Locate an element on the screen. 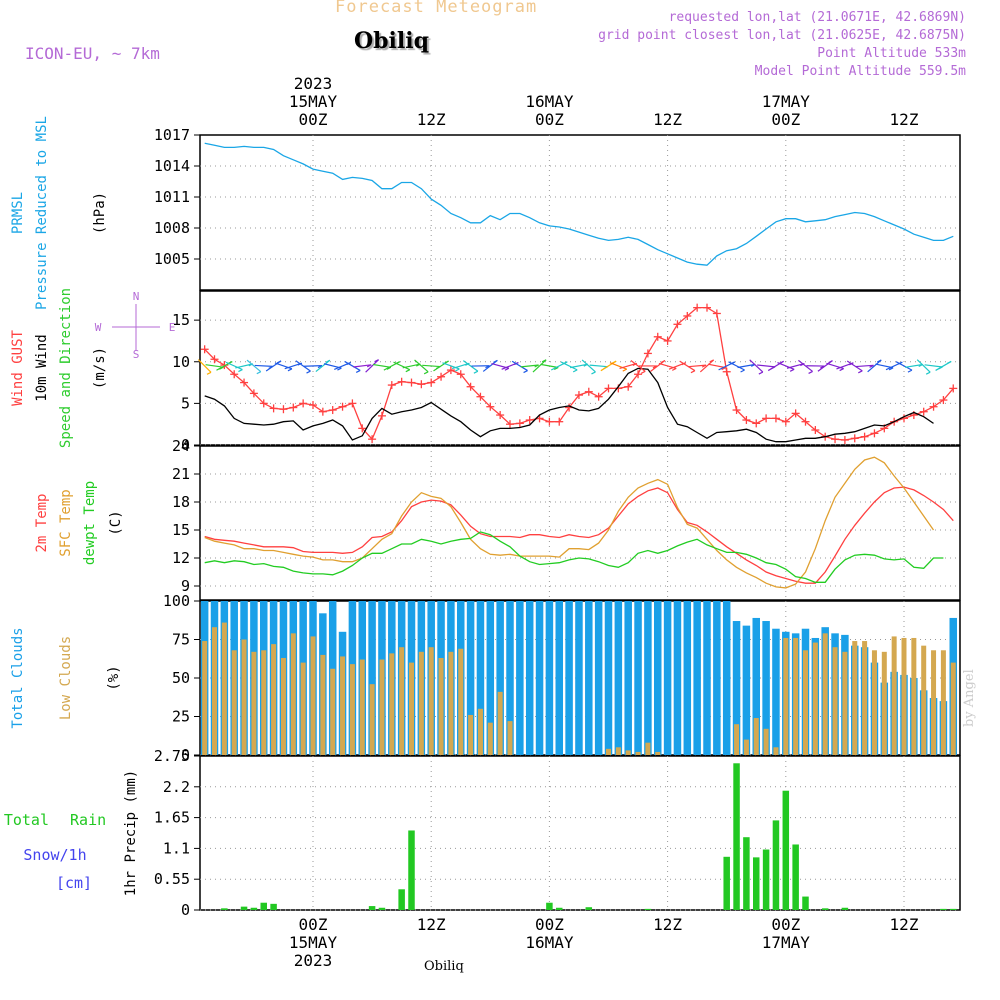 The image size is (1000, 1000). y-tick-label: 0 is located at coordinates (185, 755).